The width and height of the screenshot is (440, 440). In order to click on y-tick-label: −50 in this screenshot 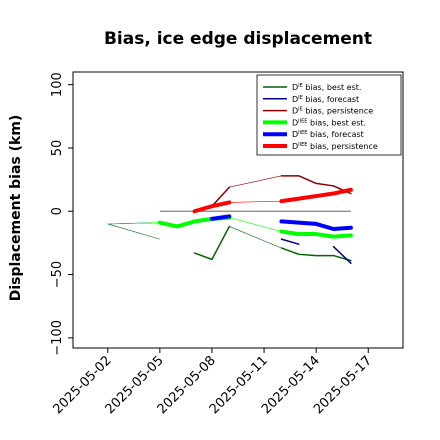, I will do `click(57, 274)`.